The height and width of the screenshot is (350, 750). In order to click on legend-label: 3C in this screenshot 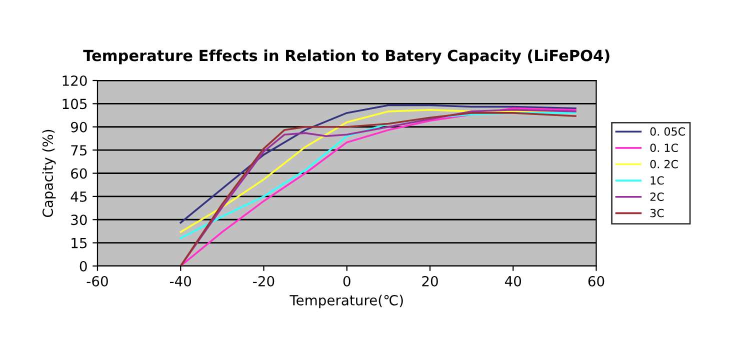, I will do `click(657, 213)`.